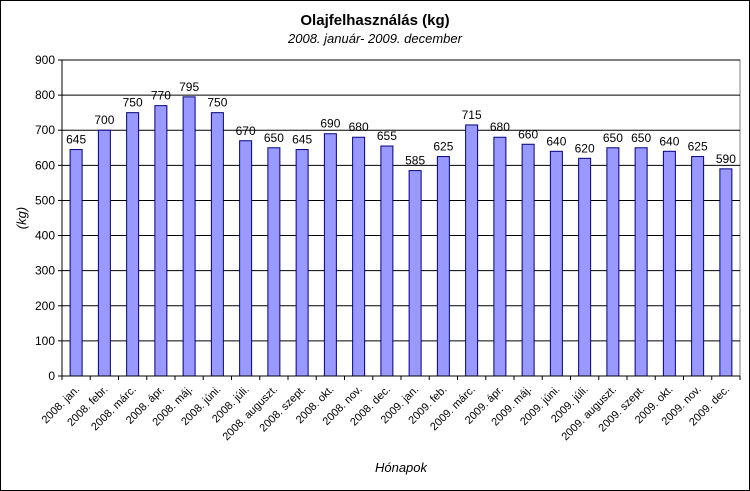 The image size is (750, 491). What do you see at coordinates (45, 271) in the screenshot?
I see `y-tick-label: 300` at bounding box center [45, 271].